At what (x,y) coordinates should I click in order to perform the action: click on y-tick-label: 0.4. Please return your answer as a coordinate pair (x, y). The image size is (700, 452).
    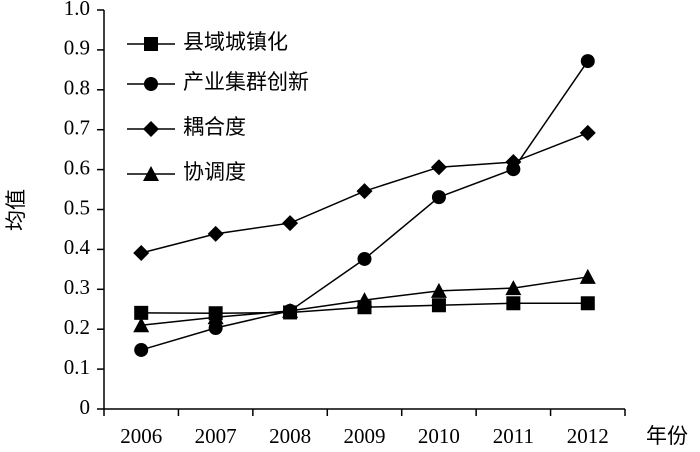
    Looking at the image, I should click on (77, 247).